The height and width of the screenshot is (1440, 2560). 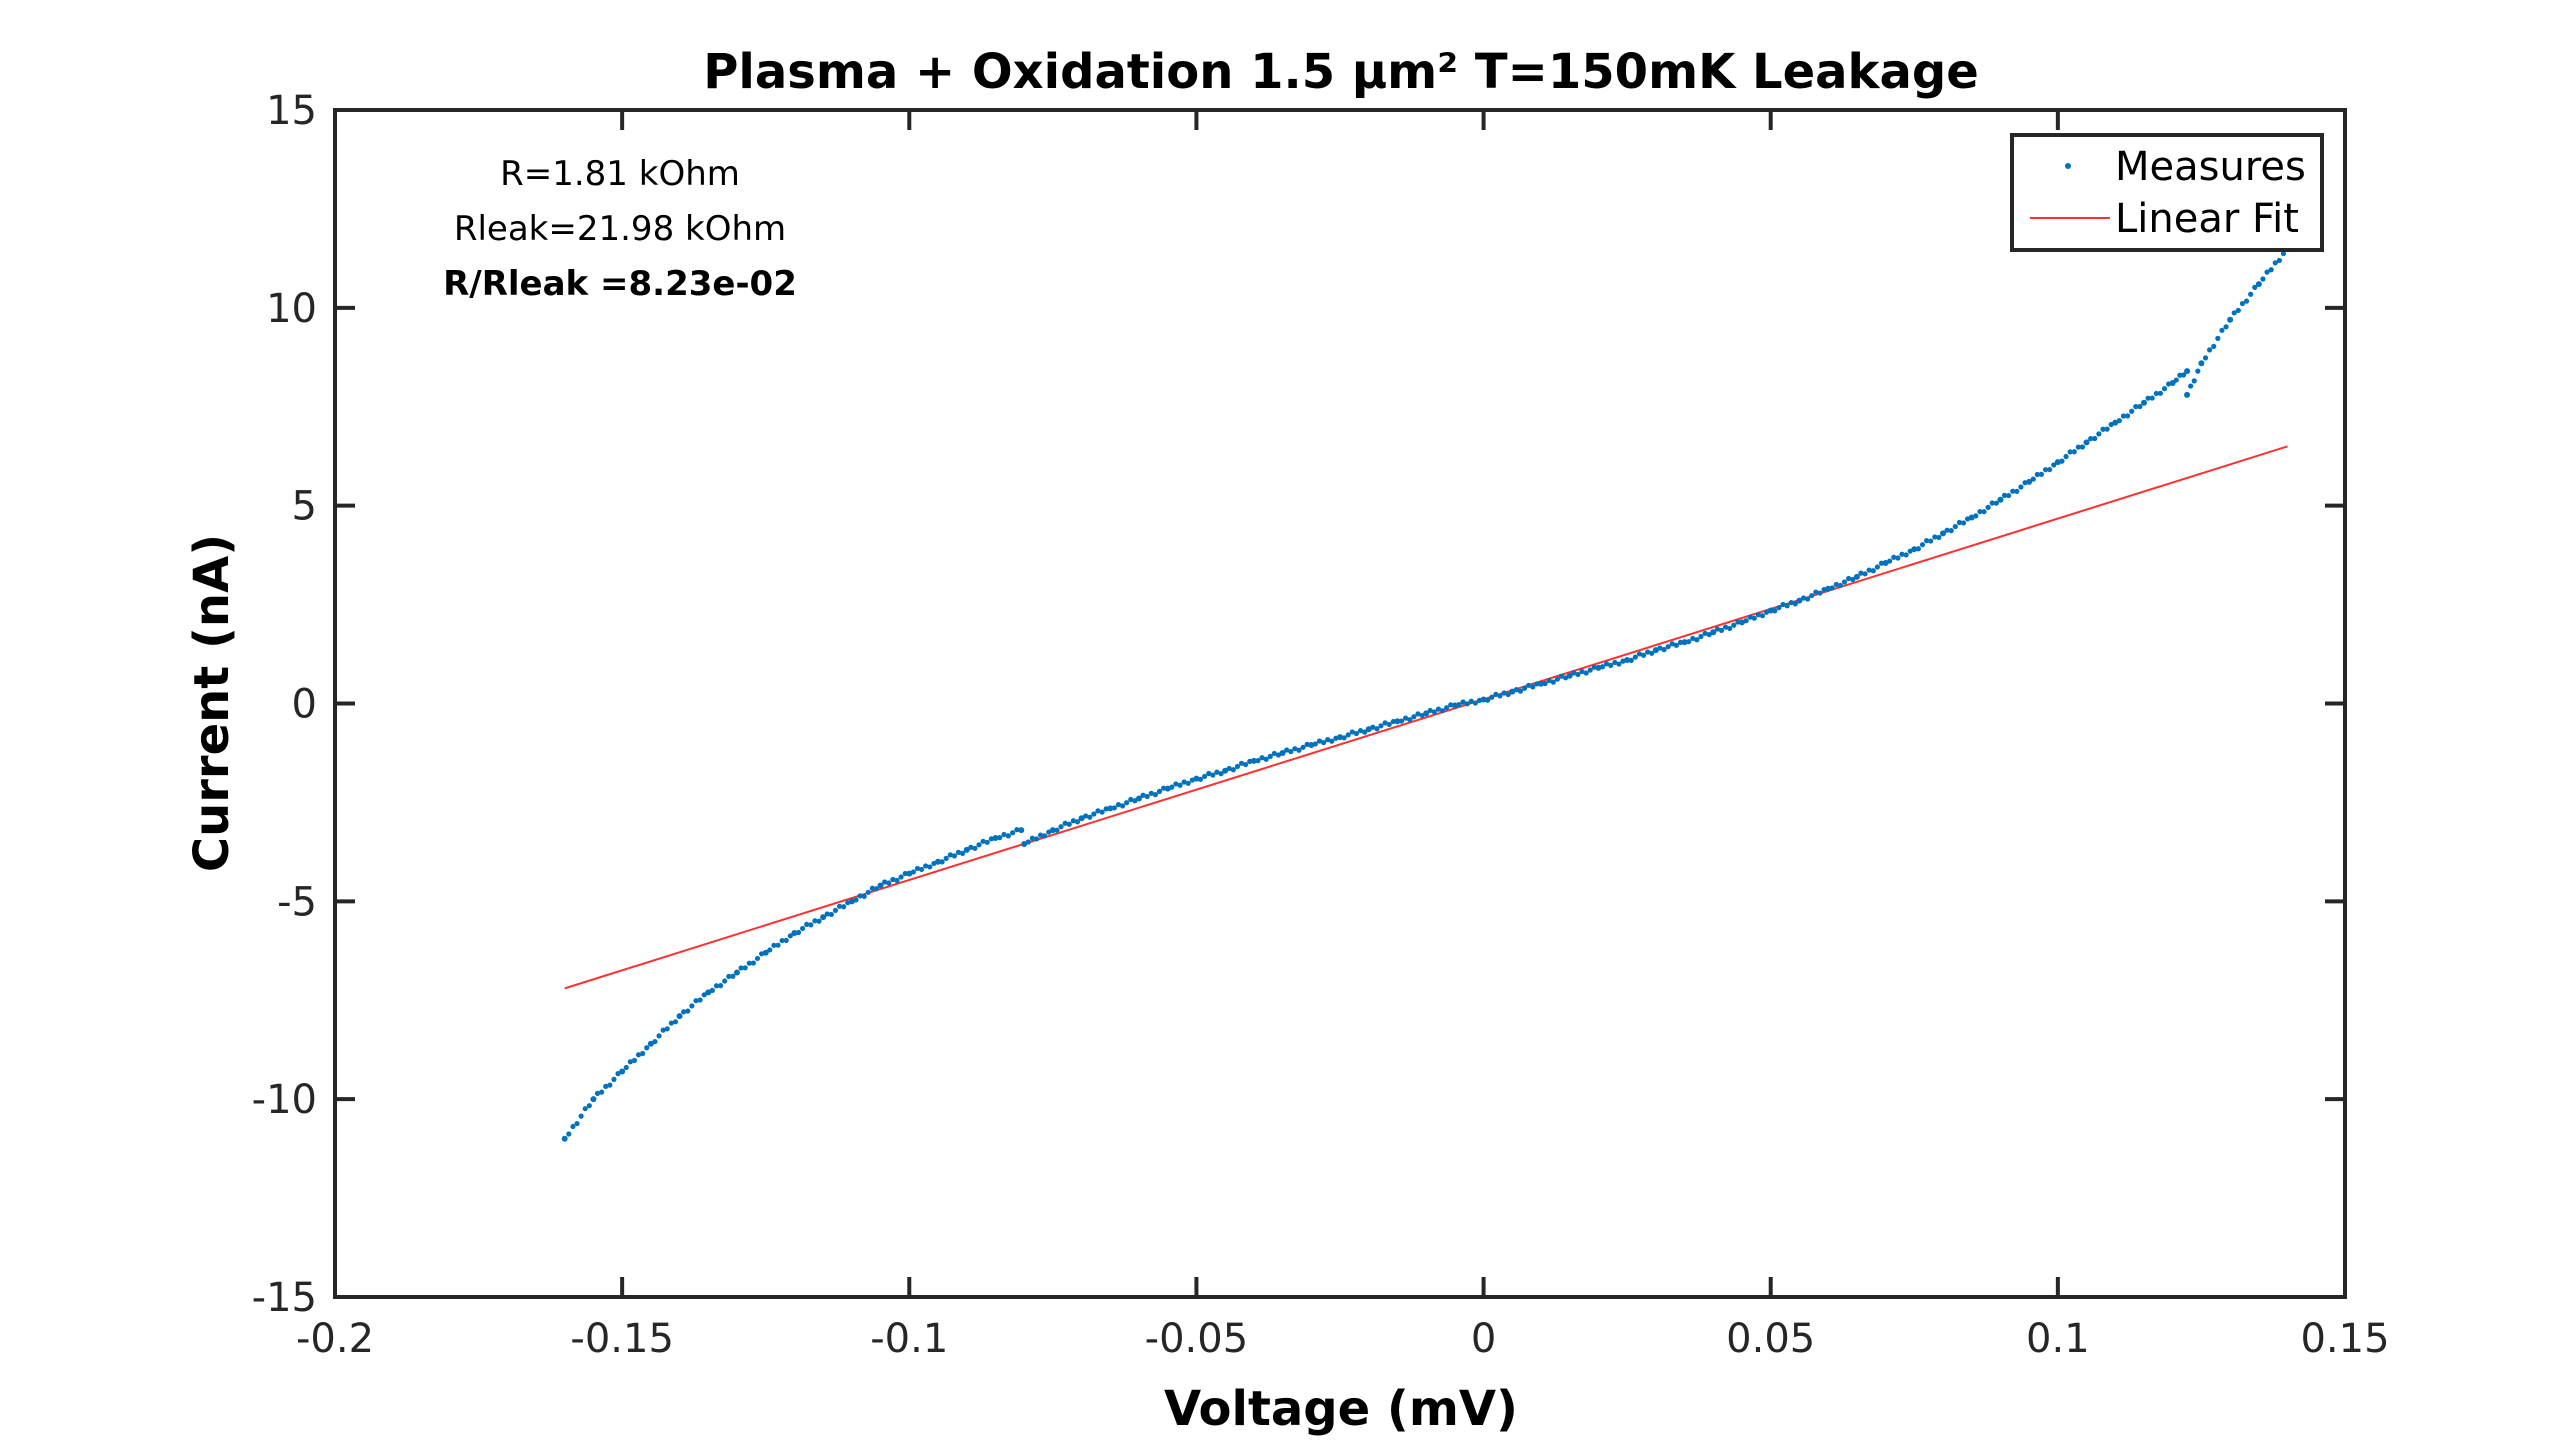 What do you see at coordinates (2207, 219) in the screenshot?
I see `legend-label-linear-fit: Linear Fit` at bounding box center [2207, 219].